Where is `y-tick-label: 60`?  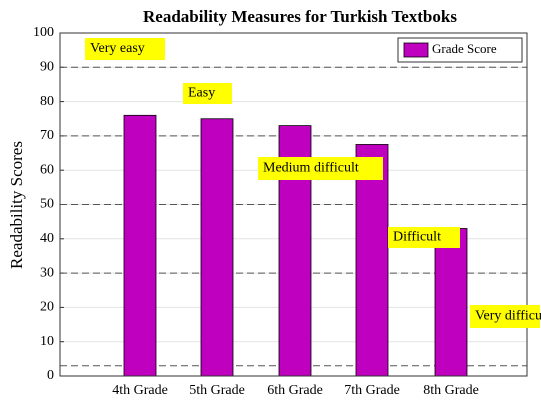 y-tick-label: 60 is located at coordinates (47, 169).